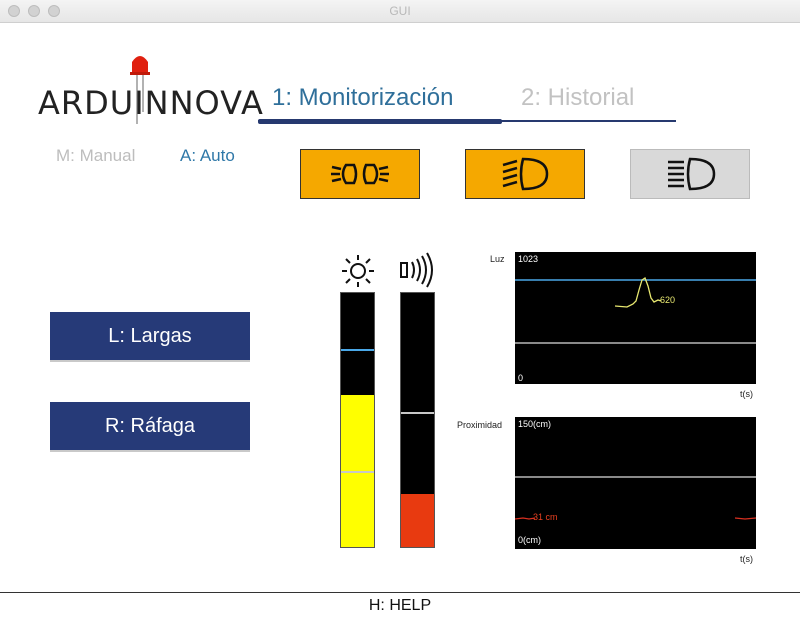 Image resolution: width=800 pixels, height=622 pixels. What do you see at coordinates (151, 103) in the screenshot?
I see `logo-text: ARDUINNOVA` at bounding box center [151, 103].